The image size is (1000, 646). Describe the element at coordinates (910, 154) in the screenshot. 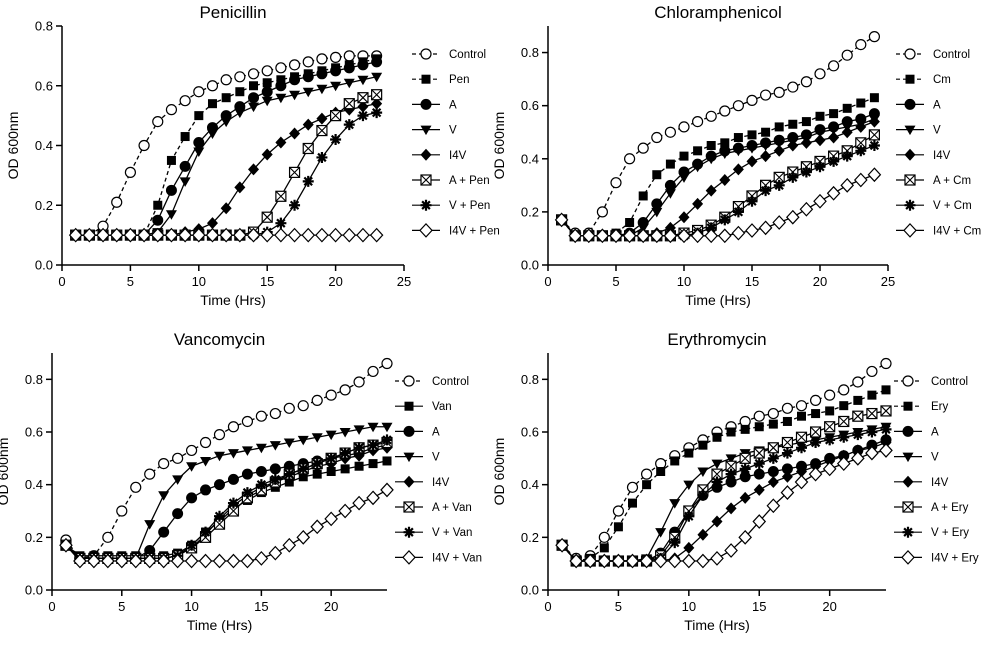

I see `chloramphenicol-legend-marker-i4v` at that location.